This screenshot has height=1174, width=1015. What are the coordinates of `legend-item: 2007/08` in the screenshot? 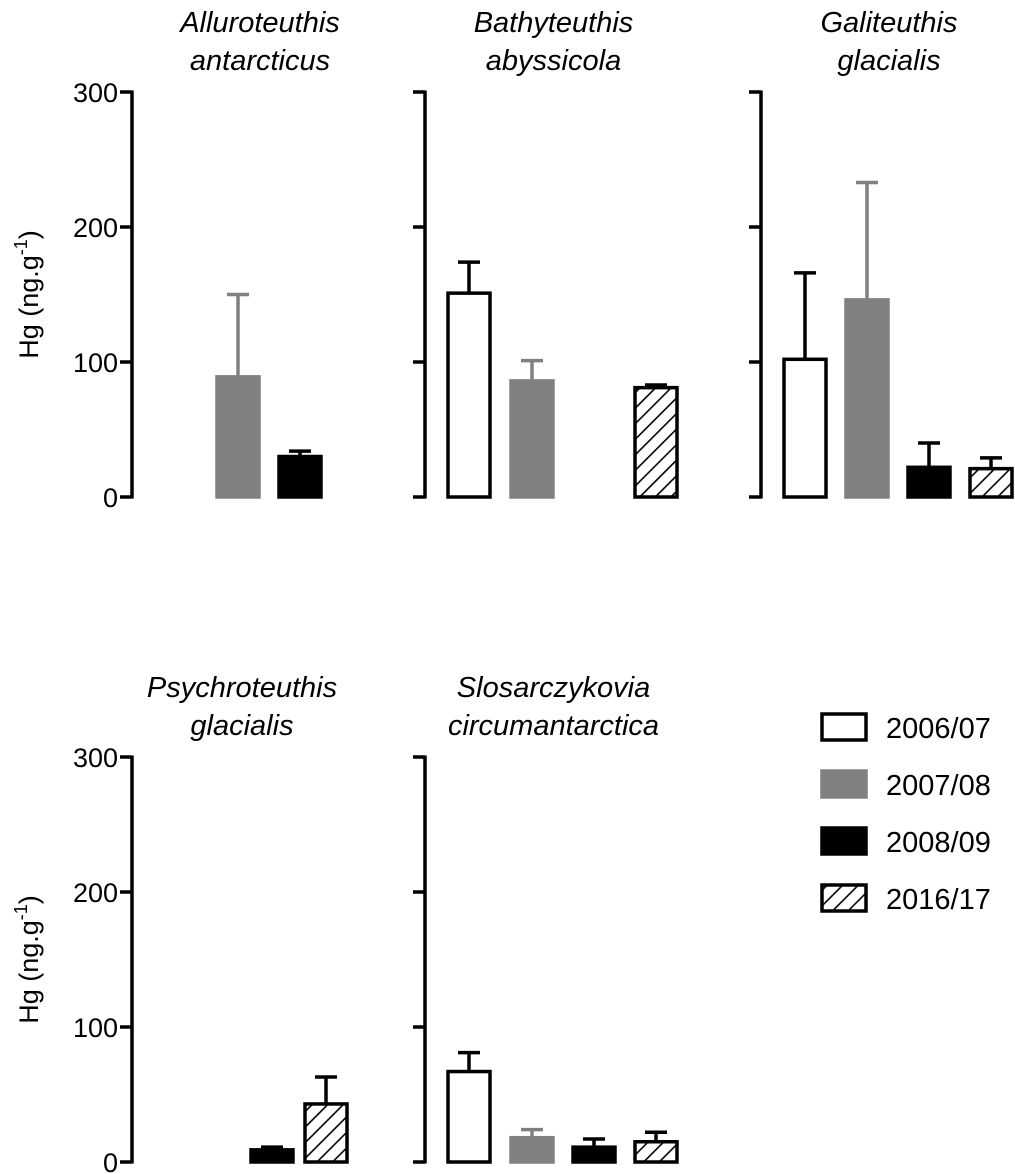 It's located at (905, 785).